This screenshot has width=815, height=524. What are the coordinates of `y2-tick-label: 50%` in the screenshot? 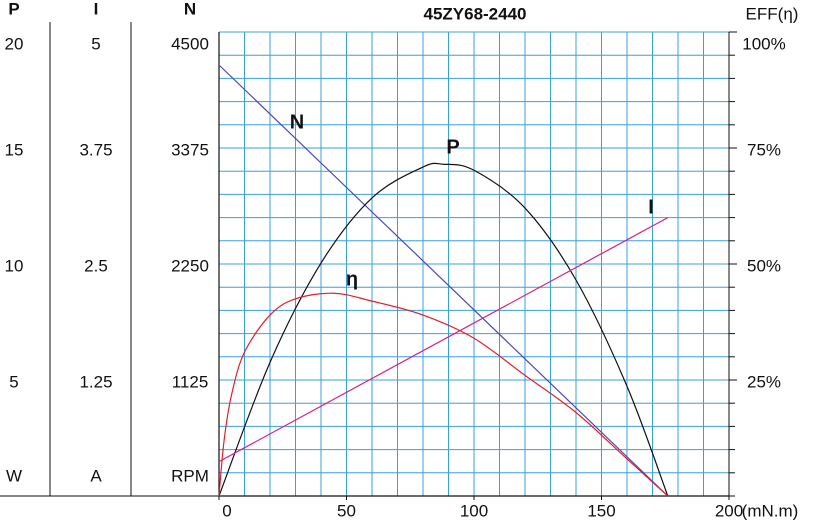 It's located at (764, 265).